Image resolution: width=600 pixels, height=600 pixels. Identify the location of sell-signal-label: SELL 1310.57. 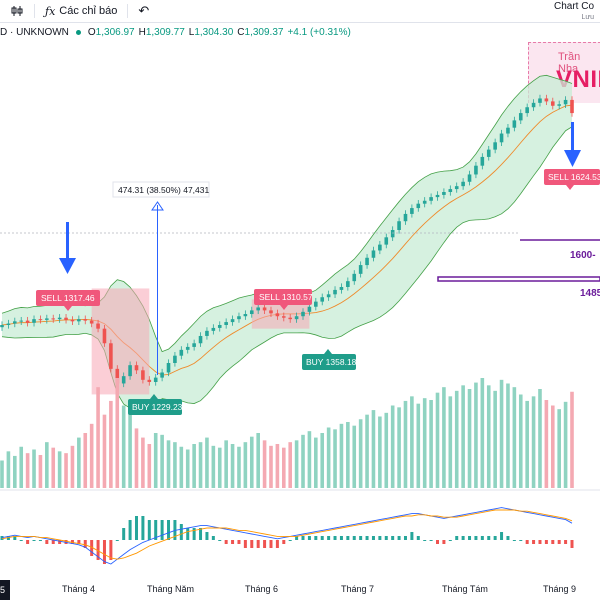
(283, 299).